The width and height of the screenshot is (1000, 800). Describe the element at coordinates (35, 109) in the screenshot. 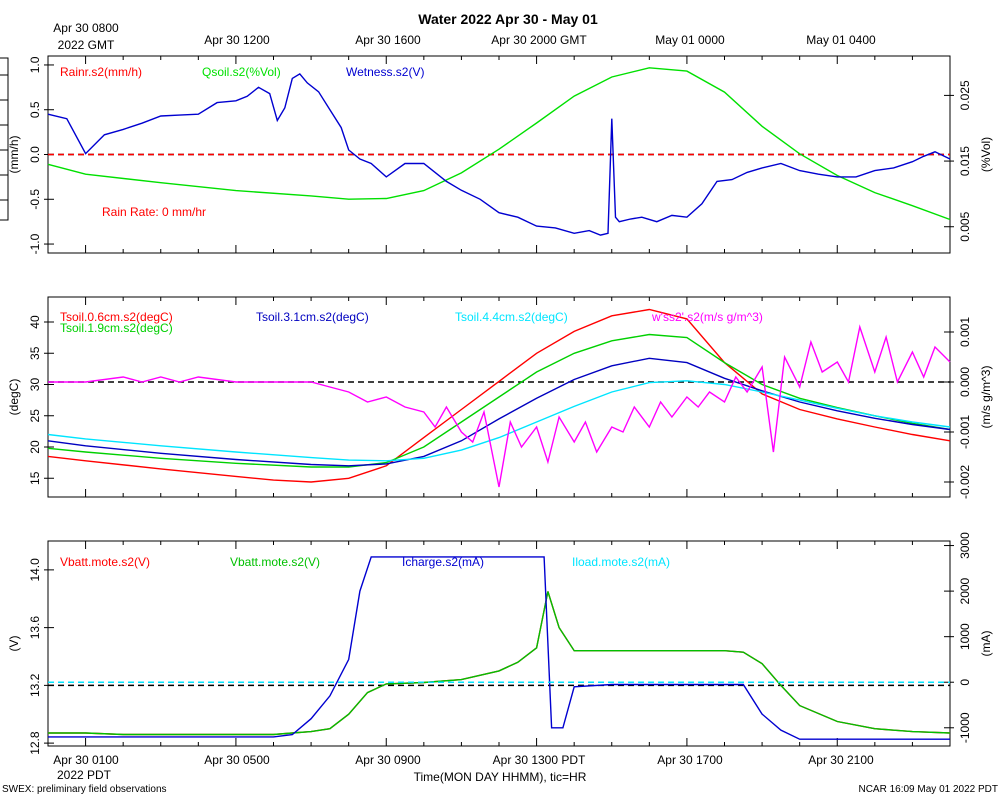

I see `left-y-tick-label: 0.5` at that location.